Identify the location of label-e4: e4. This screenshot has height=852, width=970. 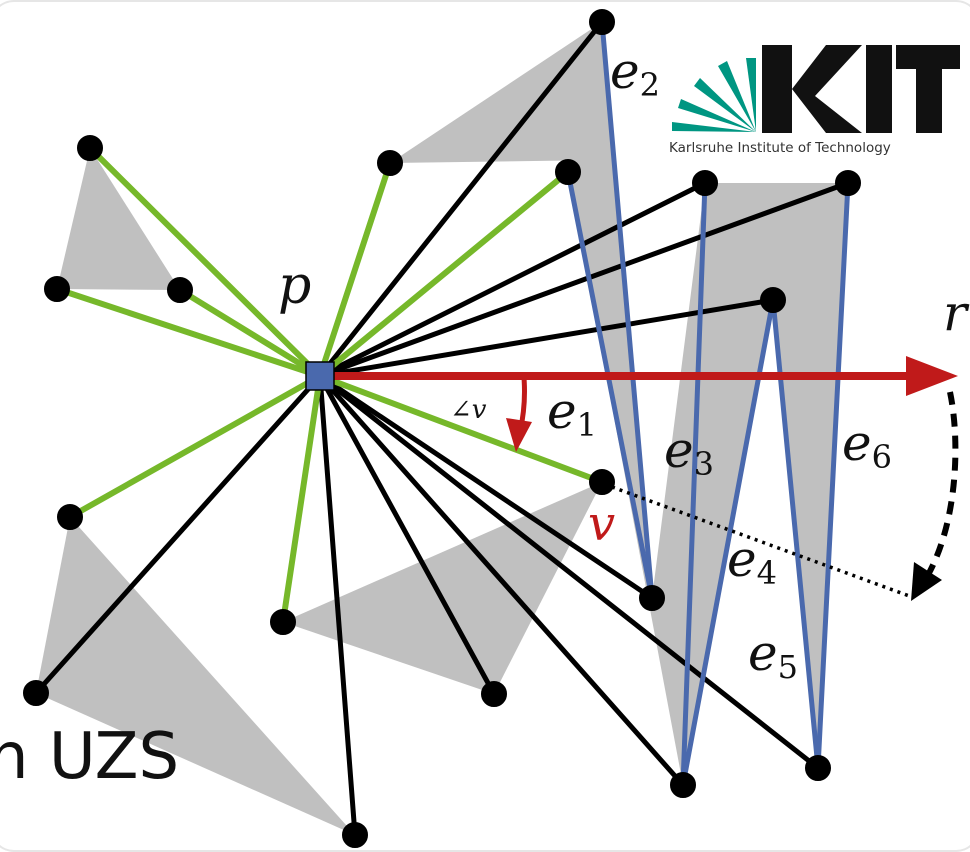
(752, 561).